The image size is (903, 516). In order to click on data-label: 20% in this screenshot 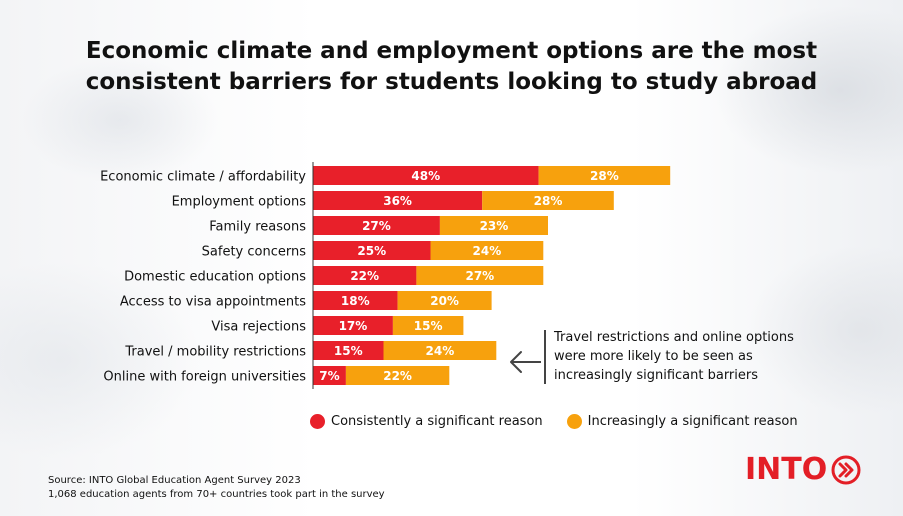, I will do `click(444, 301)`.